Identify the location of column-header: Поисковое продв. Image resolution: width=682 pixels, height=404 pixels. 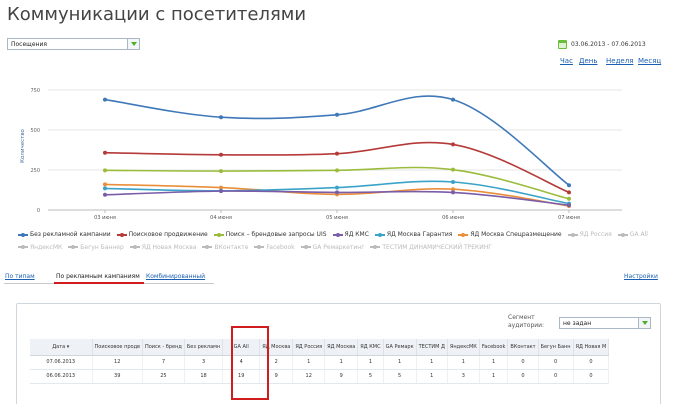
(117, 347).